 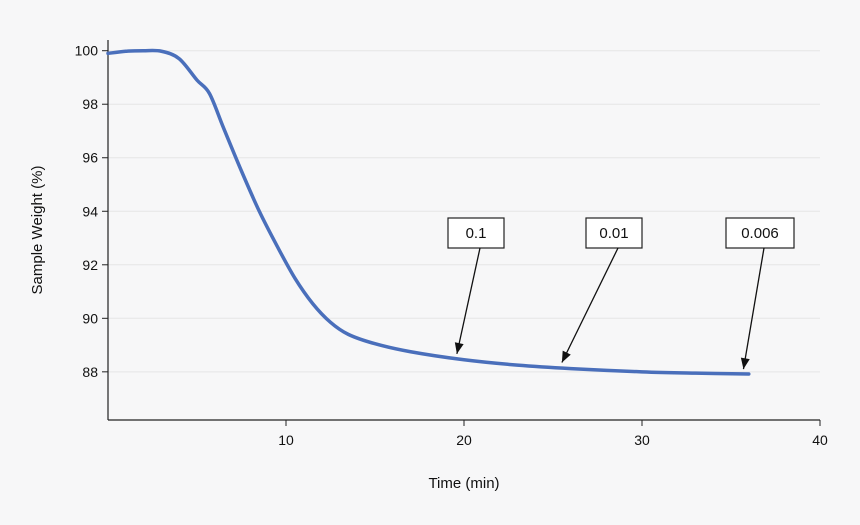 I want to click on y-tick-label: 94, so click(x=90, y=211).